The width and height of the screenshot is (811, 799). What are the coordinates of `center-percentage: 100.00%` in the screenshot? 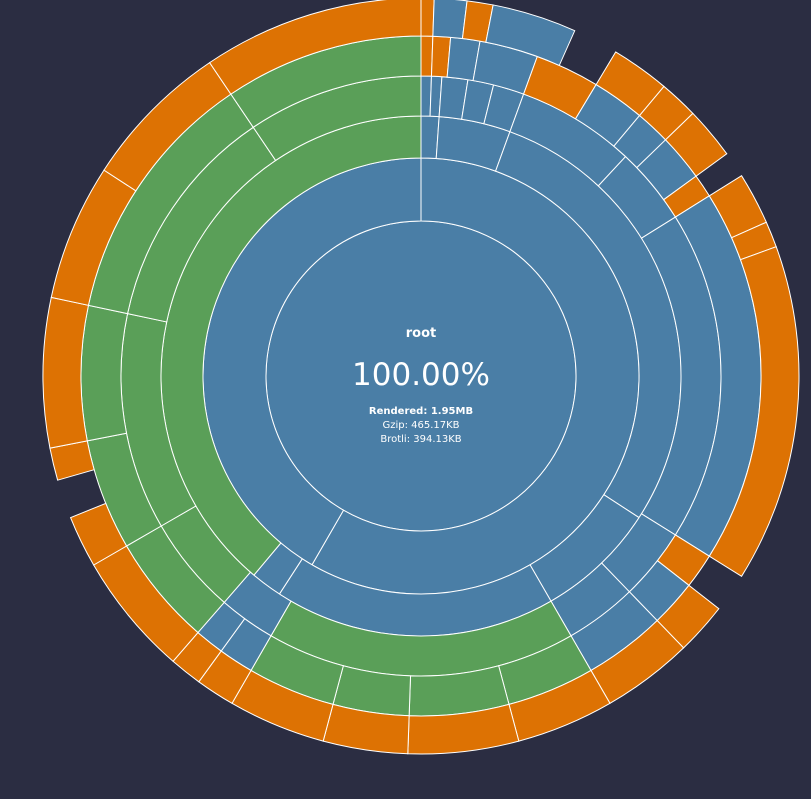 It's located at (421, 375).